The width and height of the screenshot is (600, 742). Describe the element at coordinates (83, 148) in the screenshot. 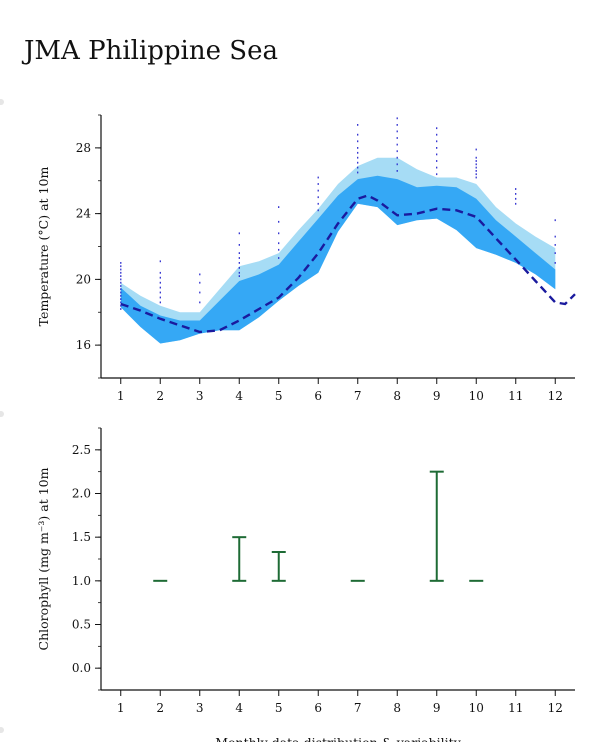

I see `y-tick-label: 28` at that location.